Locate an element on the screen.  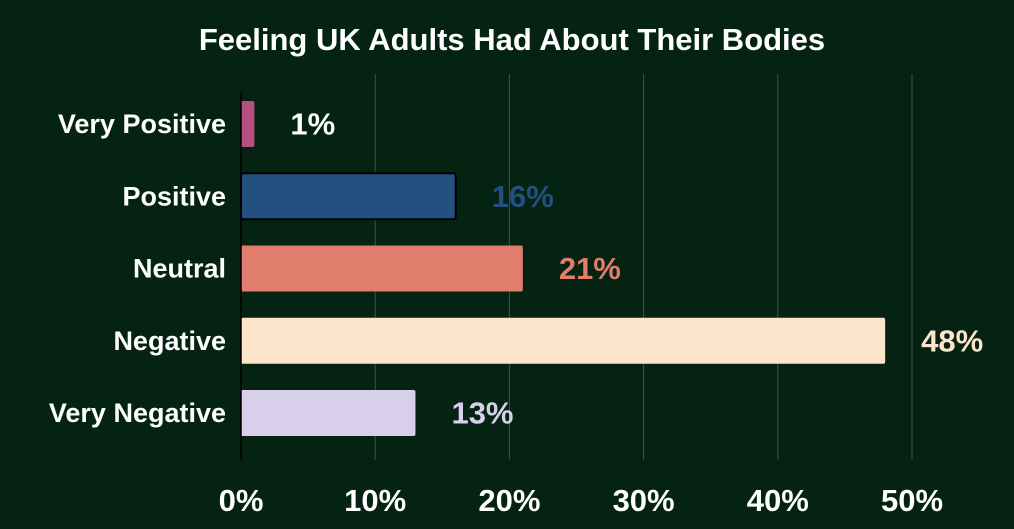
category-label: Positive is located at coordinates (174, 196).